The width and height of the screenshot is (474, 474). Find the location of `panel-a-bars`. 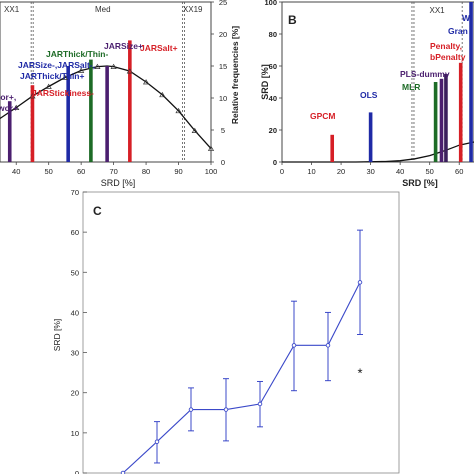

panel-a-bars is located at coordinates (69, 101).